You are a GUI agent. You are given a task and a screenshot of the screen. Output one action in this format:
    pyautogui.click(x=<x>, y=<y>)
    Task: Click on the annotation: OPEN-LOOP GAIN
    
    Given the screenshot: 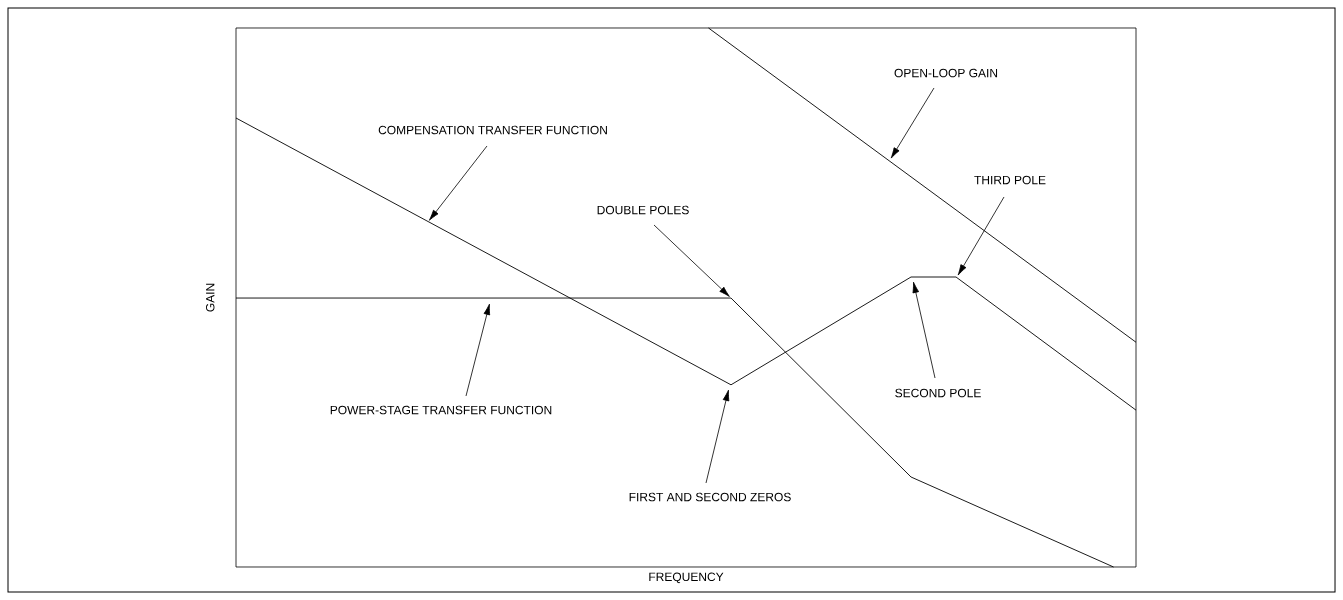 What is the action you would take?
    pyautogui.click(x=946, y=73)
    